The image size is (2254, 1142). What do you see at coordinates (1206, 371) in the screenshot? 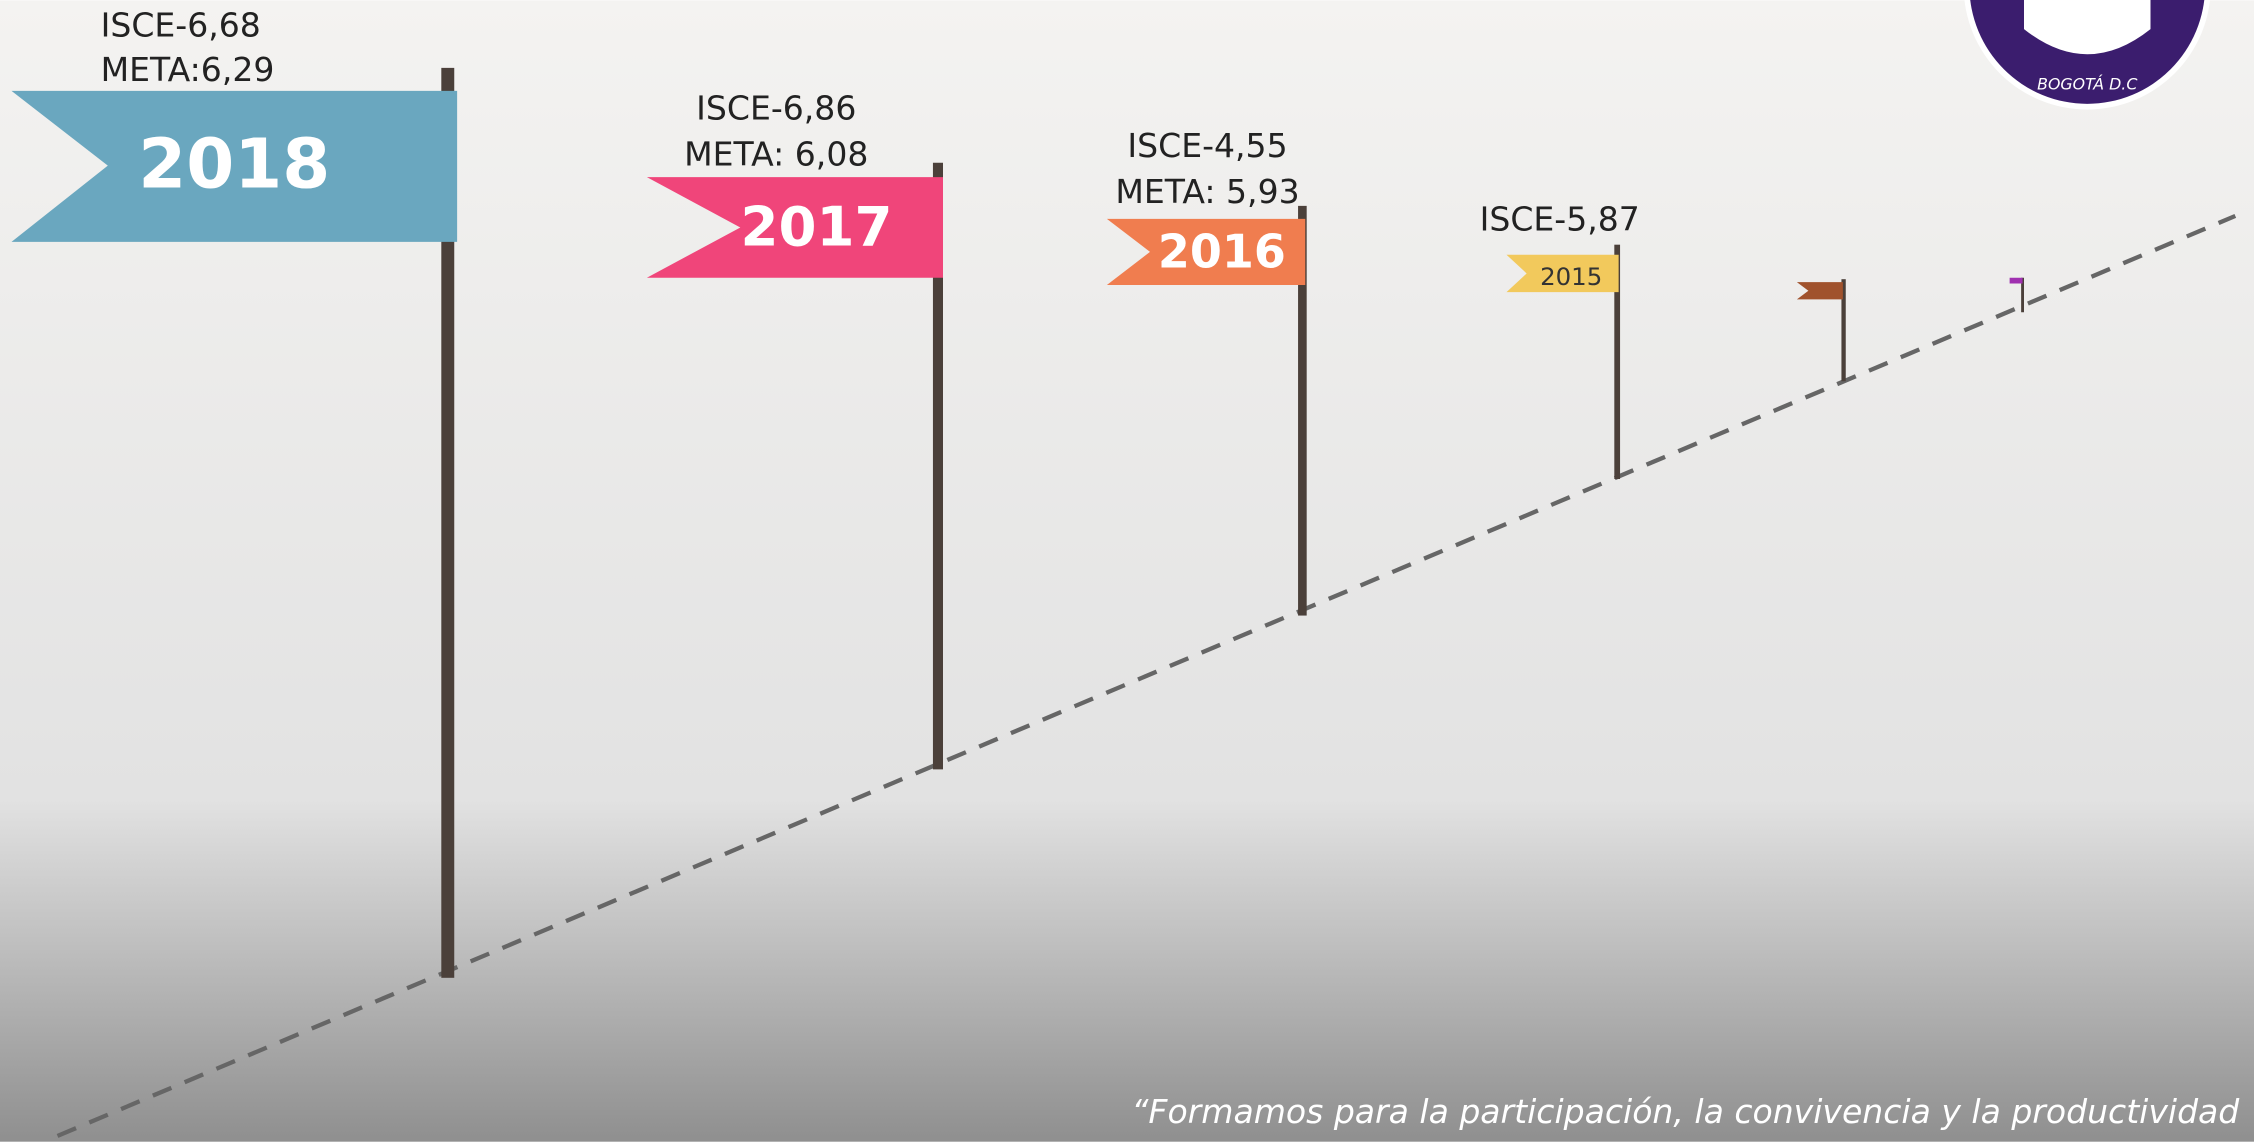
I see `flag-2016: 2016 ISCE-4,55 META: 5,93` at bounding box center [1206, 371].